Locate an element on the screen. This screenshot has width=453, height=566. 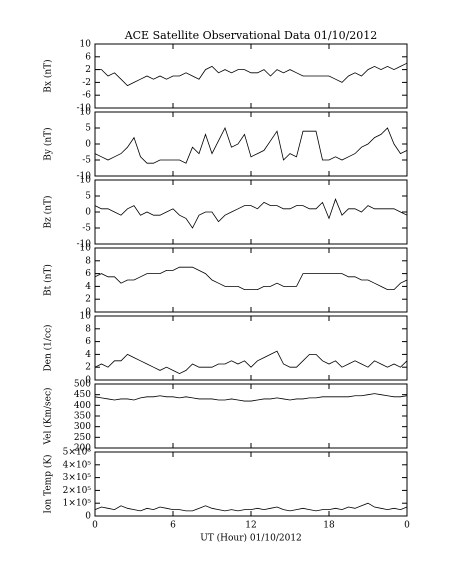
y-axis-label: Den (1/cc) is located at coordinates (48, 347).